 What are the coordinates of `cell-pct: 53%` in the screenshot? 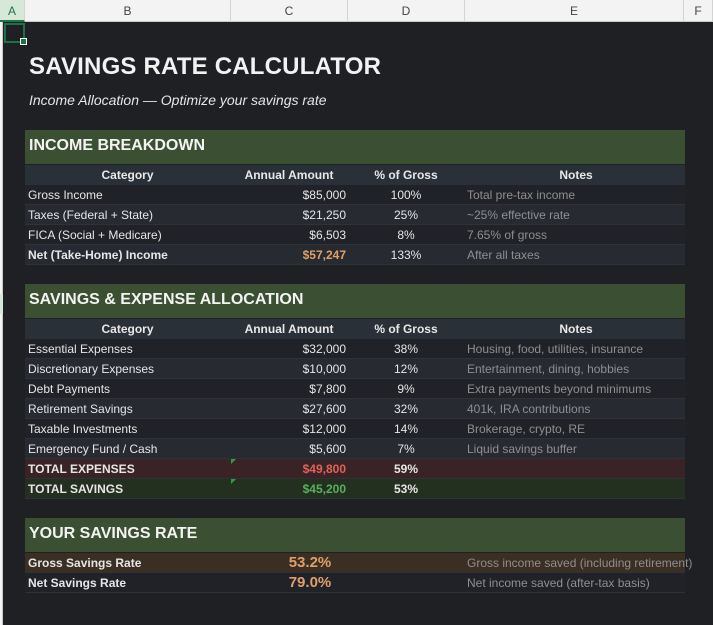 It's located at (406, 489).